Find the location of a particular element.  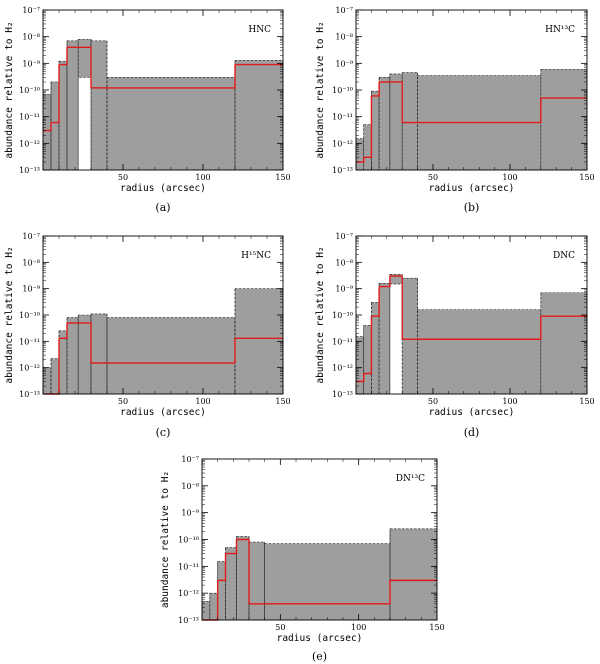

panel-caption: (e) is located at coordinates (319, 656).